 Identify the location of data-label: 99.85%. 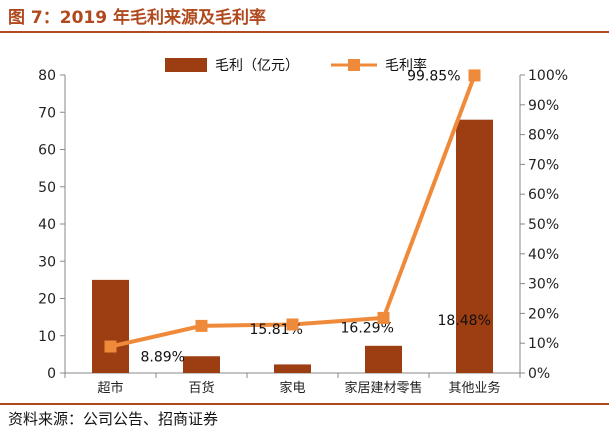
(433, 76).